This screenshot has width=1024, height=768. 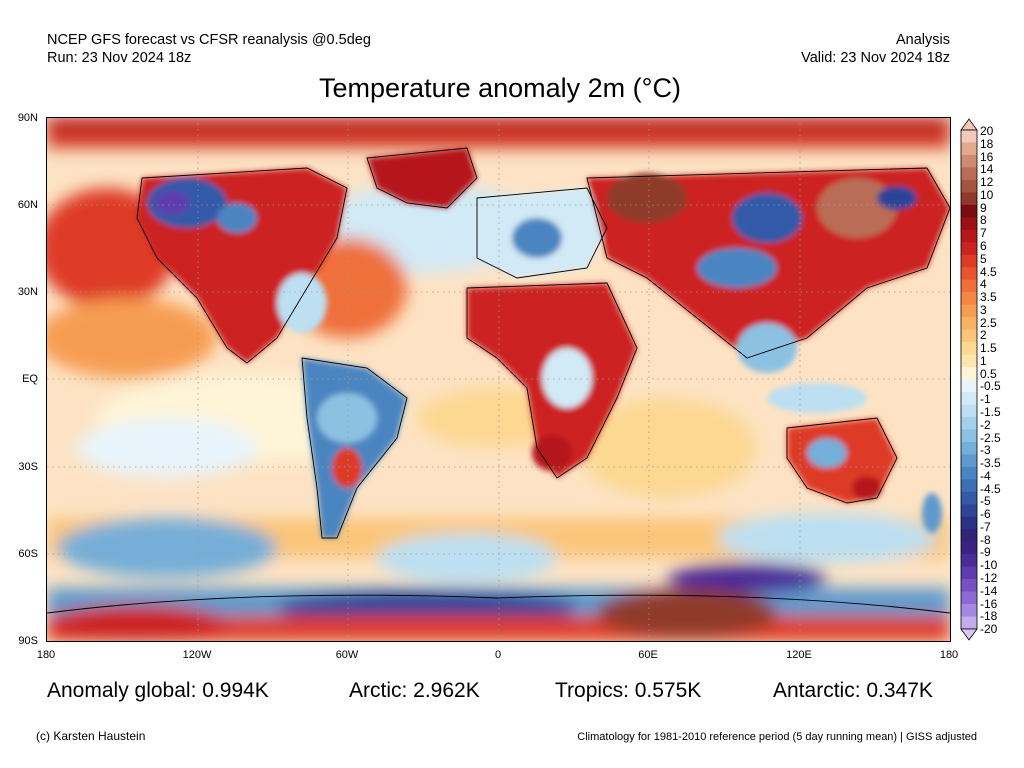 What do you see at coordinates (988, 322) in the screenshot?
I see `colorbar-label: 2.5` at bounding box center [988, 322].